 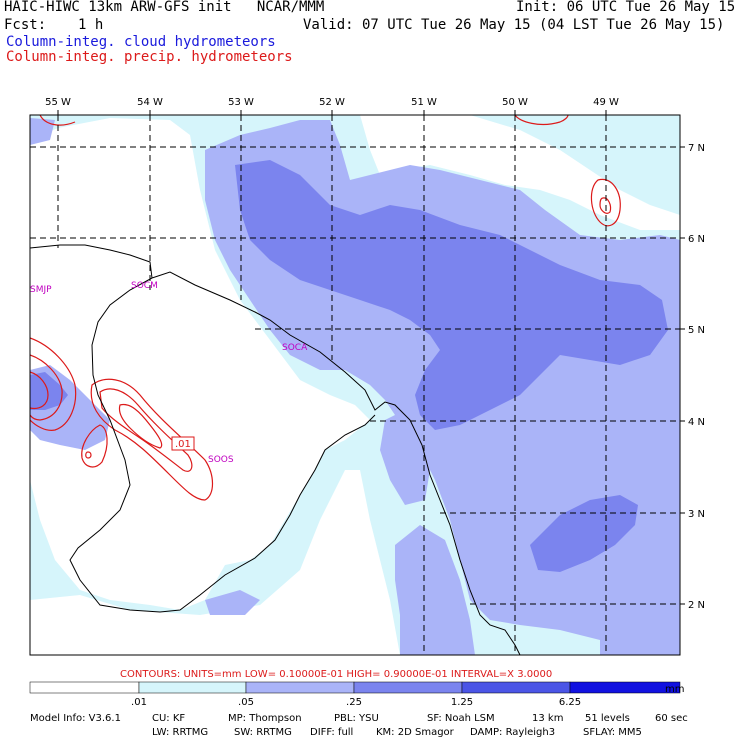 What do you see at coordinates (180, 732) in the screenshot?
I see `model-info-item: LW: RRTMG` at bounding box center [180, 732].